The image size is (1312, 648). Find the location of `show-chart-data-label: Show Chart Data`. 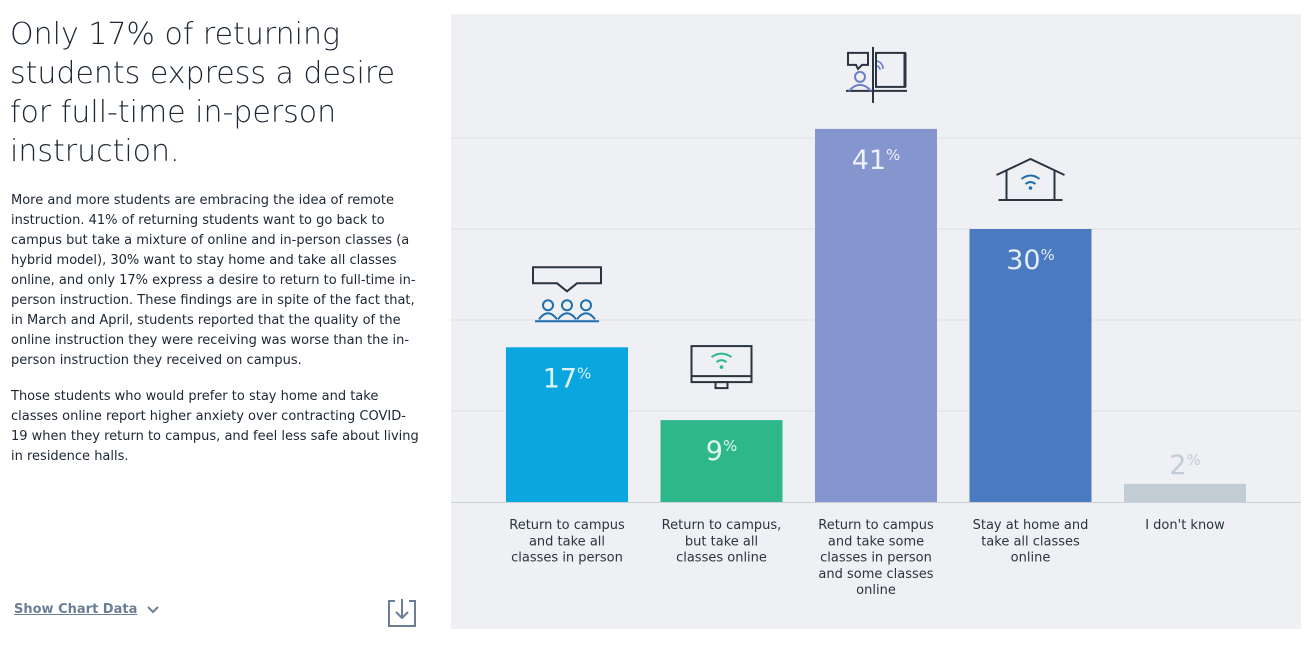

show-chart-data-label: Show Chart Data is located at coordinates (76, 609).